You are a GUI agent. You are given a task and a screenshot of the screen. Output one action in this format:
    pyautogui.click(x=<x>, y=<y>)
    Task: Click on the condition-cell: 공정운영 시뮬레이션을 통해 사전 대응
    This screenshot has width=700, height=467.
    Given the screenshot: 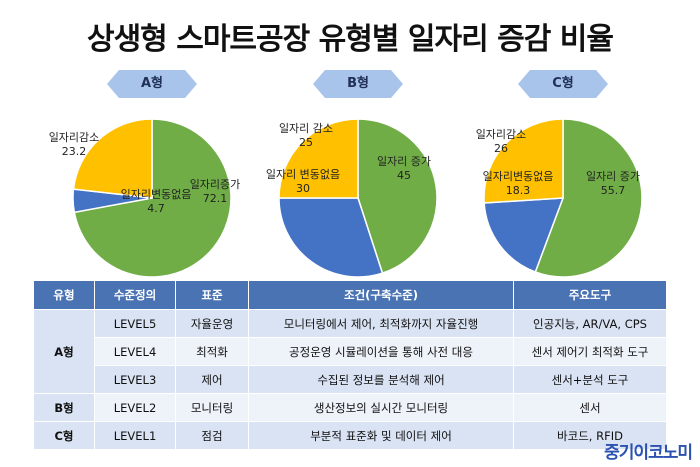 What is the action you would take?
    pyautogui.click(x=381, y=351)
    